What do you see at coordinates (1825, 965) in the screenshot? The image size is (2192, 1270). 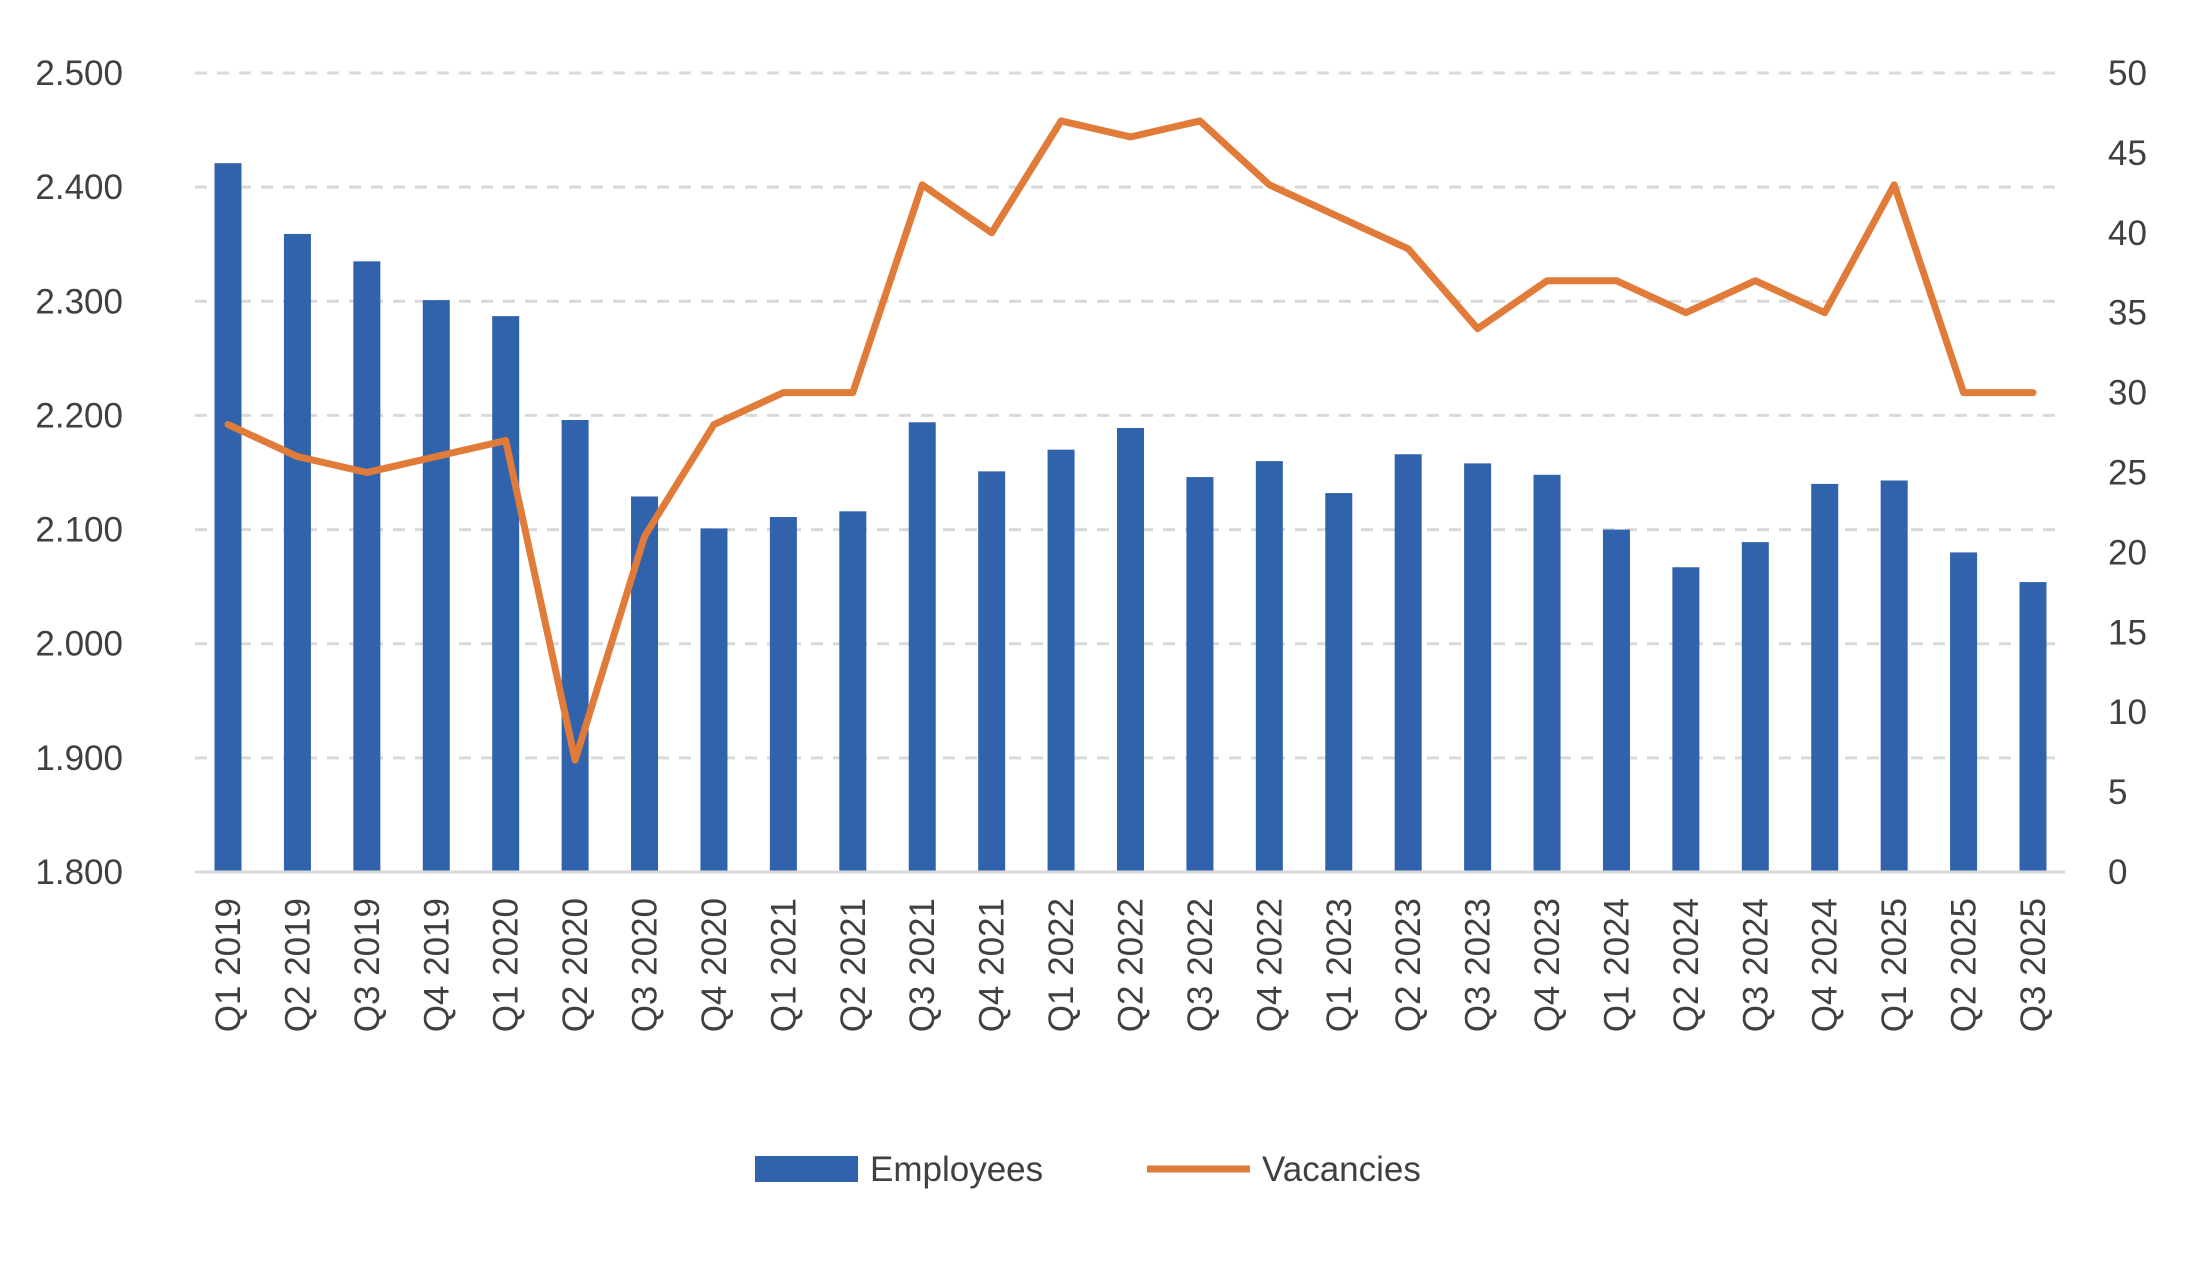 I see `x-tick-label: Q4 2024` at bounding box center [1825, 965].